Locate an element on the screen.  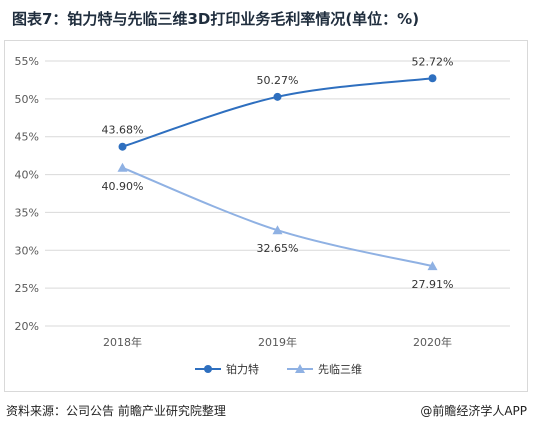
chart-title: 图表7：铂力特与先临三维3D打印业务毛利率情况(单位：%) is located at coordinates (216, 19).